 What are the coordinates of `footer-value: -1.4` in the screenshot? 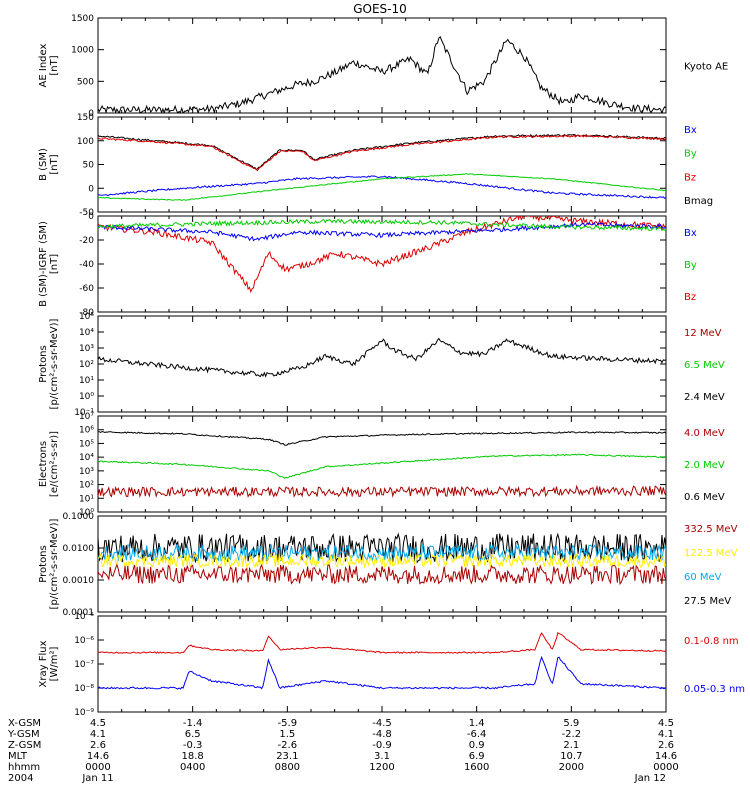 It's located at (193, 723).